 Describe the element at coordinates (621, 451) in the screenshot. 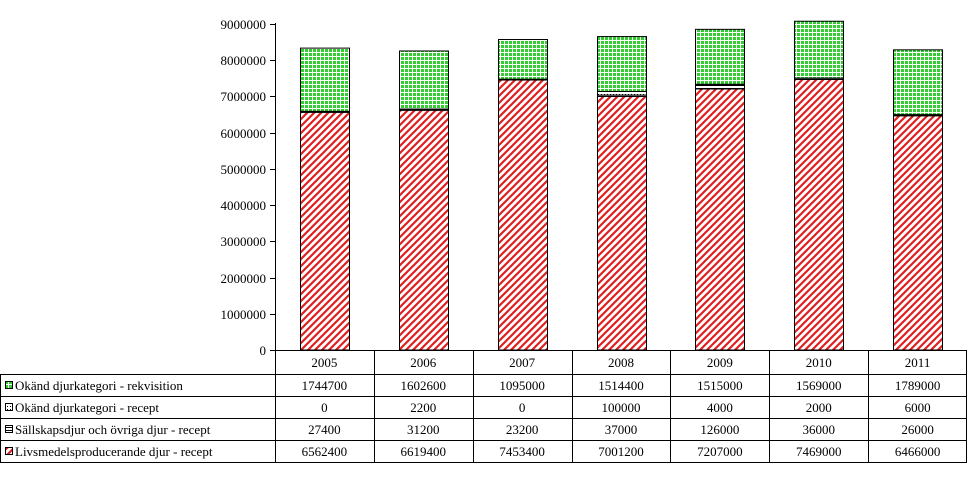

I see `data-label: 7001200` at that location.